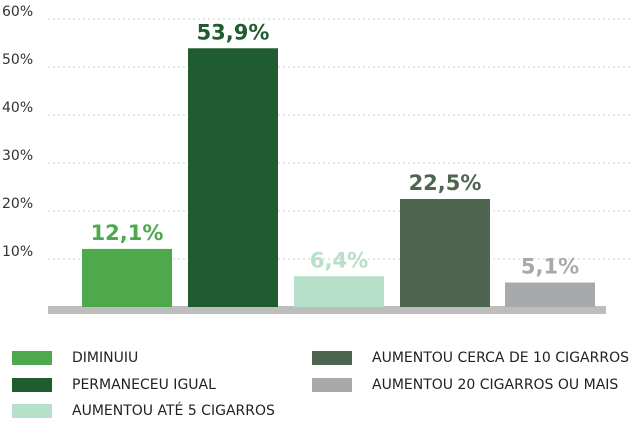 The width and height of the screenshot is (630, 432). I want to click on y-tick-label: 30%, so click(17, 156).